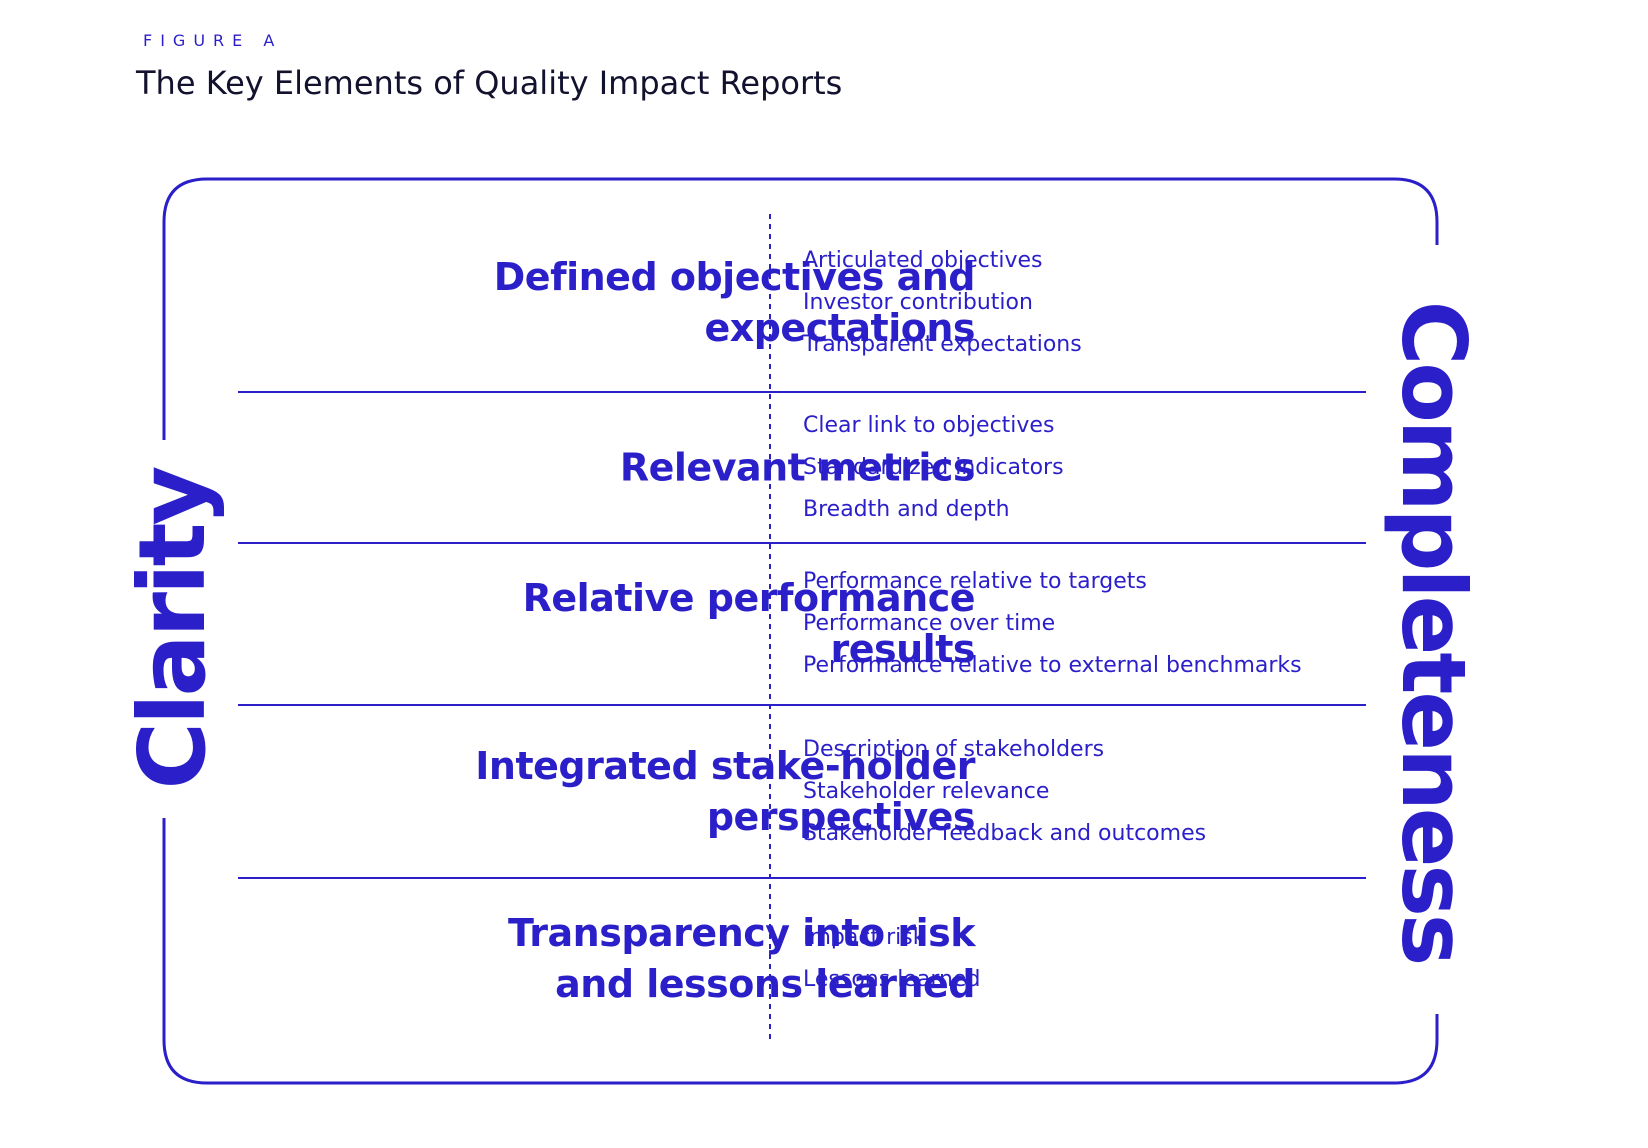 The width and height of the screenshot is (1648, 1148). Describe the element at coordinates (918, 302) in the screenshot. I see `list-item: Investor contribution` at that location.